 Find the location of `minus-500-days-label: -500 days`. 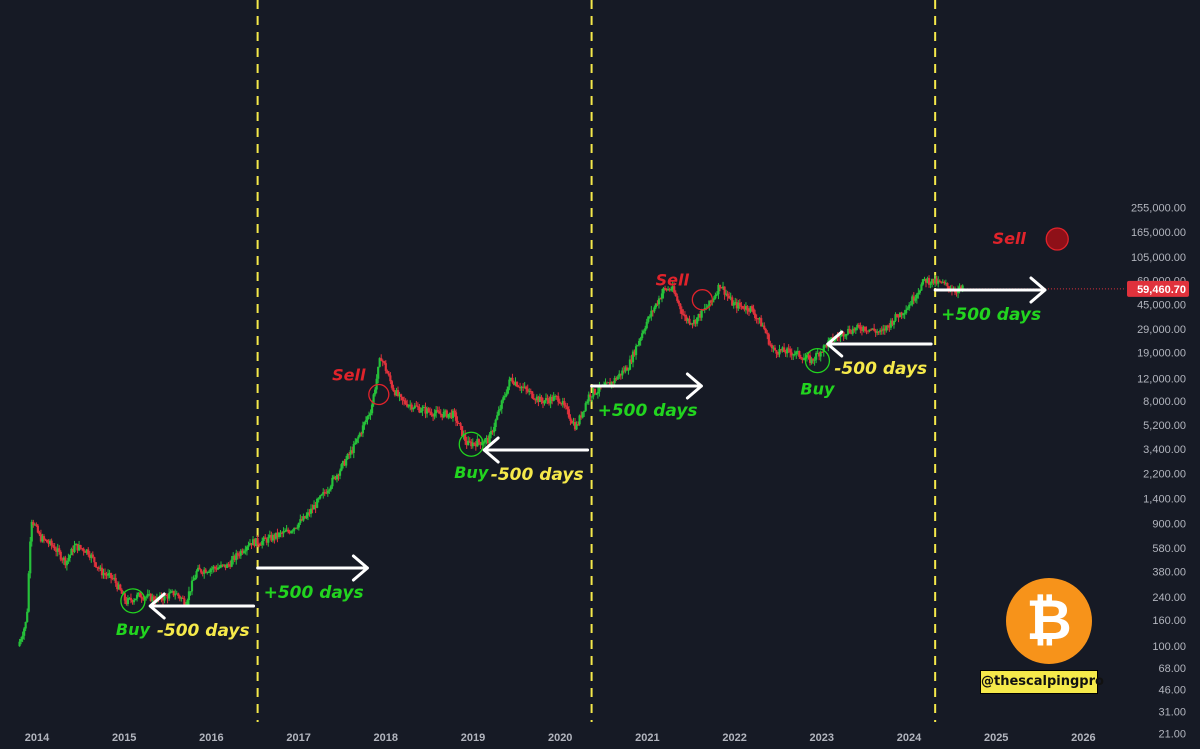

minus-500-days-label: -500 days is located at coordinates (203, 631).